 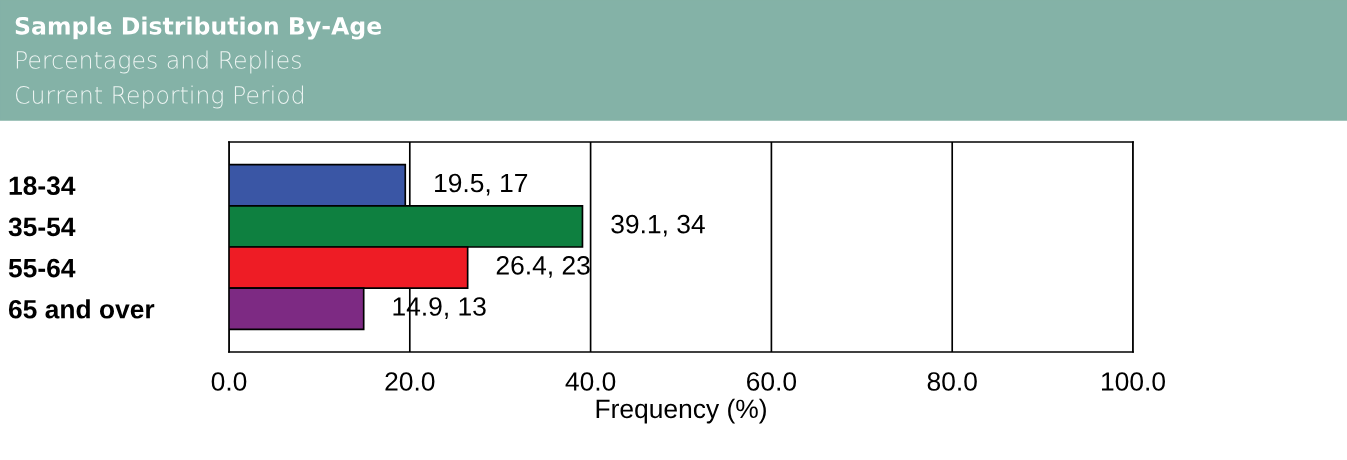 I want to click on data-label: 19.5, 17, so click(x=481, y=184).